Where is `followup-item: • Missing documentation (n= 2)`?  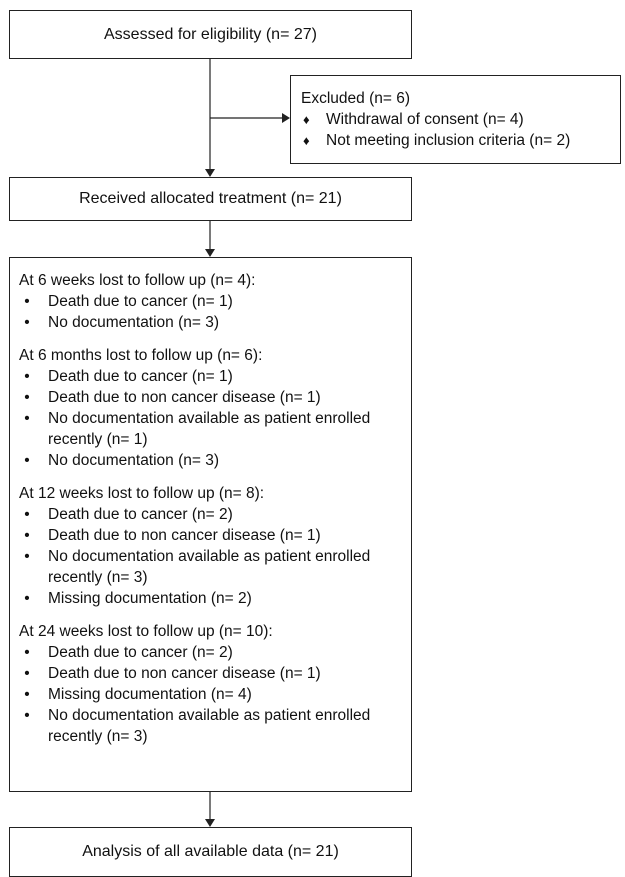
followup-item: • Missing documentation (n= 2) is located at coordinates (215, 598).